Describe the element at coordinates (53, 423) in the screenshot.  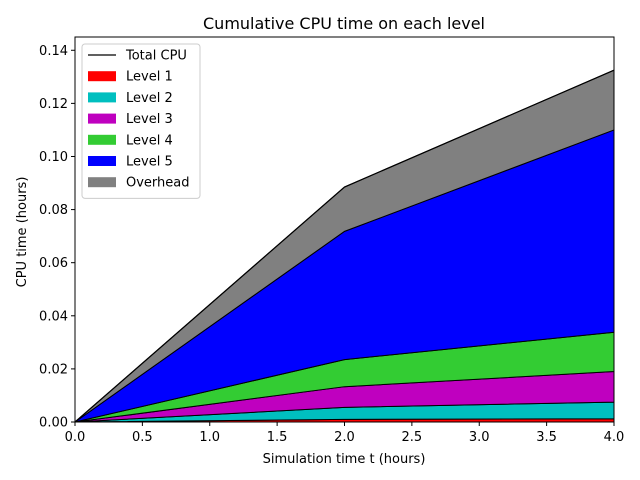
I see `y-tick-label: 0.00` at that location.